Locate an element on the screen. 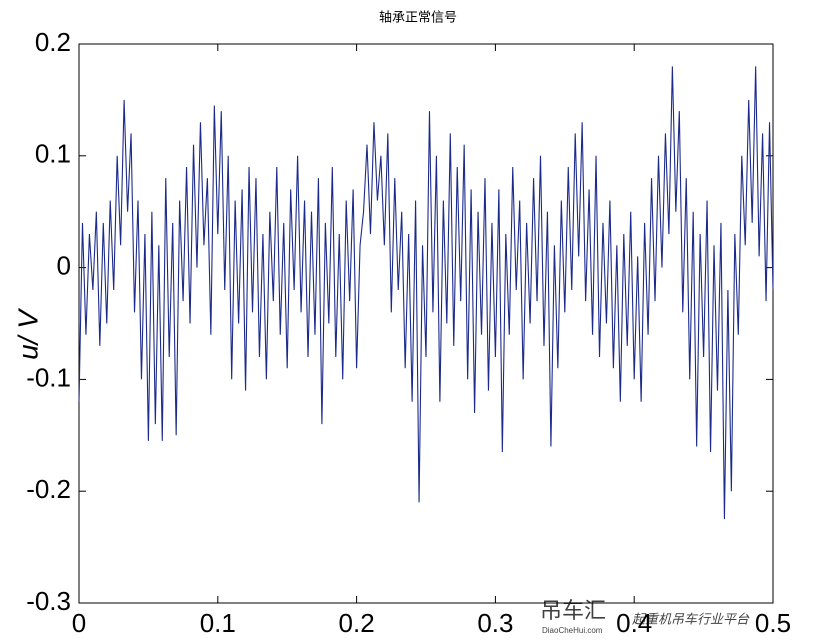 The height and width of the screenshot is (644, 820). watermark: 吊车汇 DiaoCheHui.com 起重机吊车行业平台 is located at coordinates (645, 616).